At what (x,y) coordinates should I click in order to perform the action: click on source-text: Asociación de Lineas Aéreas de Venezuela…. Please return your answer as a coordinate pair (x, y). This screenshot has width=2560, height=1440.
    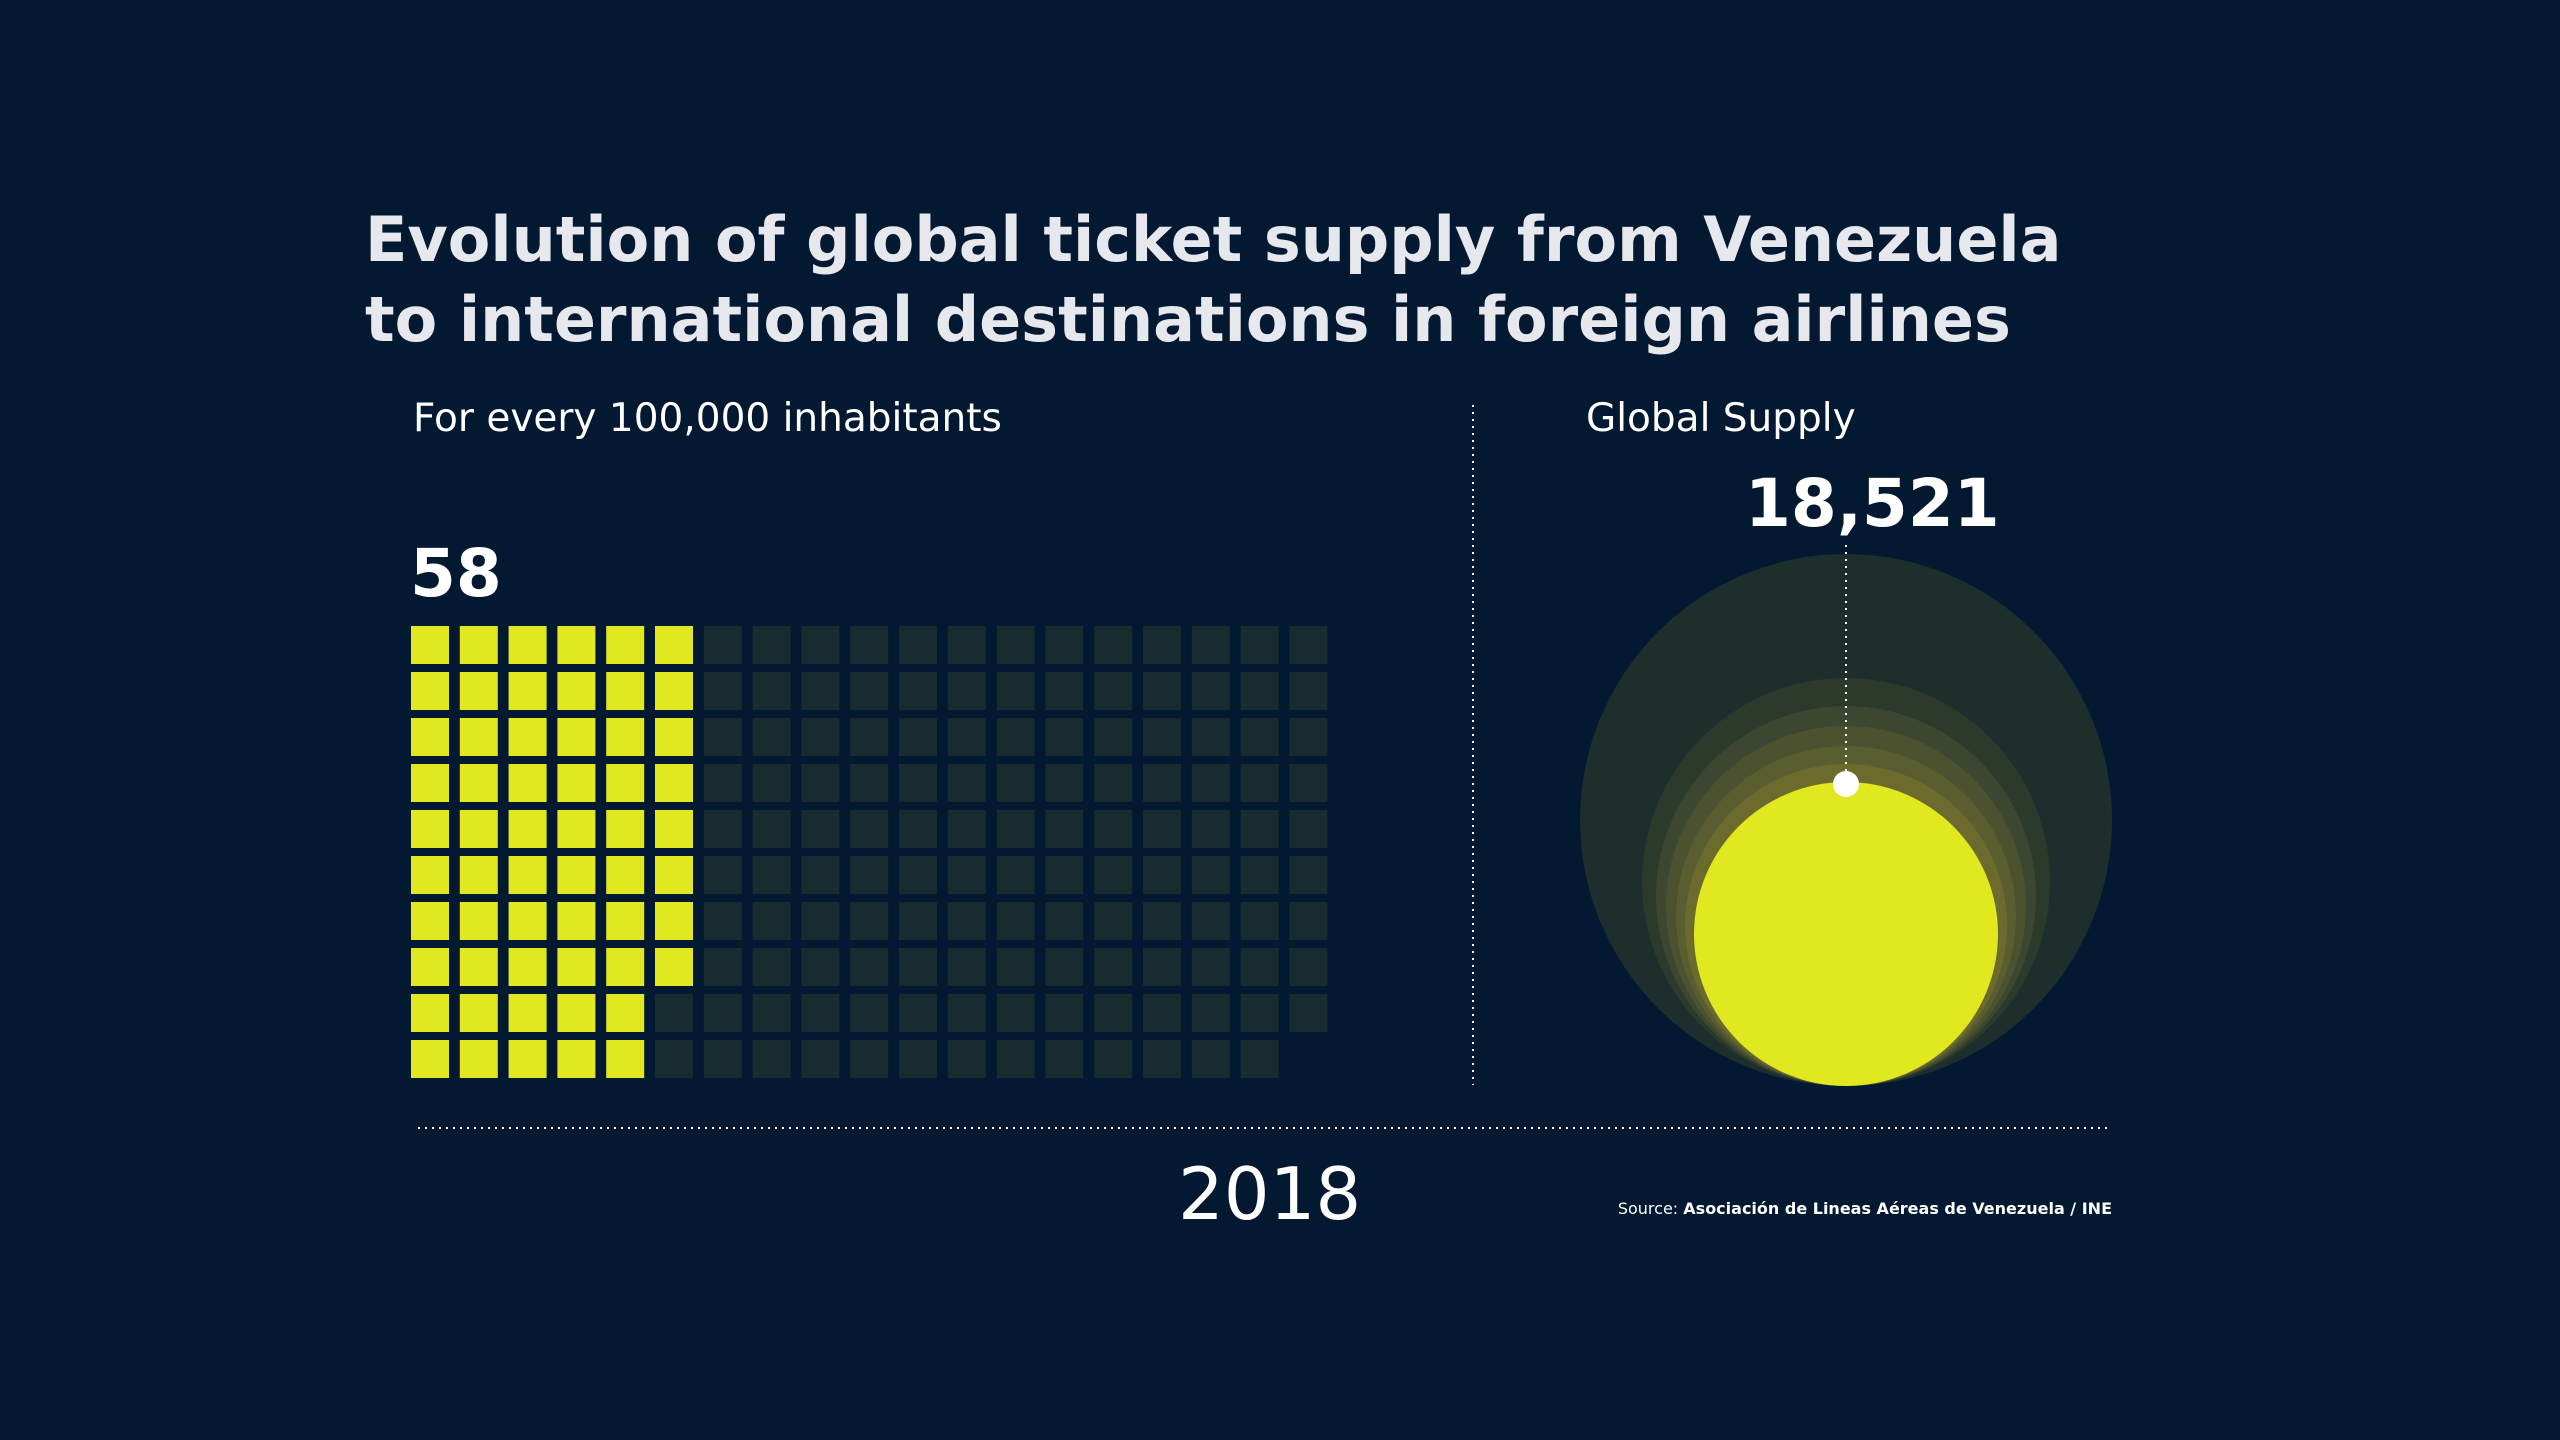
    Looking at the image, I should click on (1897, 1208).